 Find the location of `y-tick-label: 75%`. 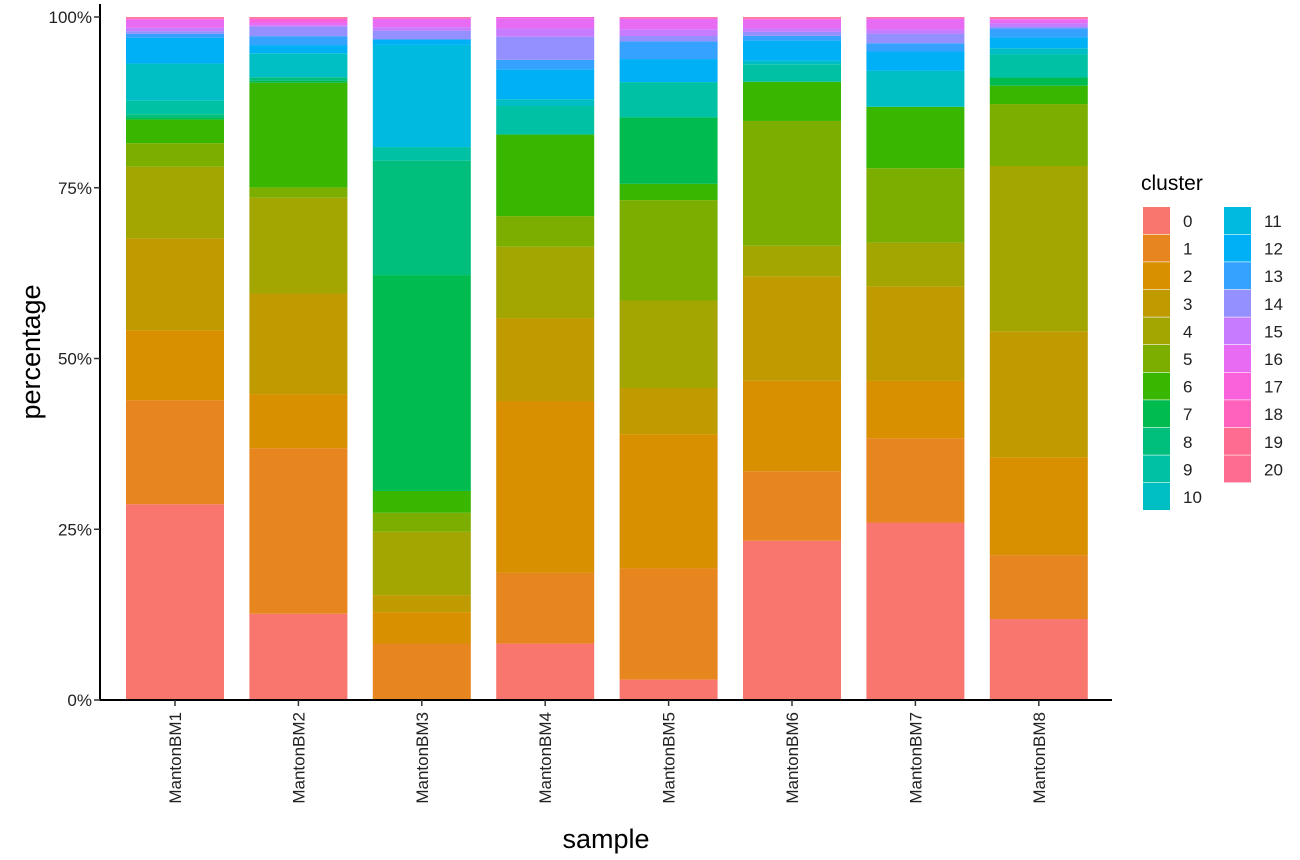

y-tick-label: 75% is located at coordinates (75, 188).